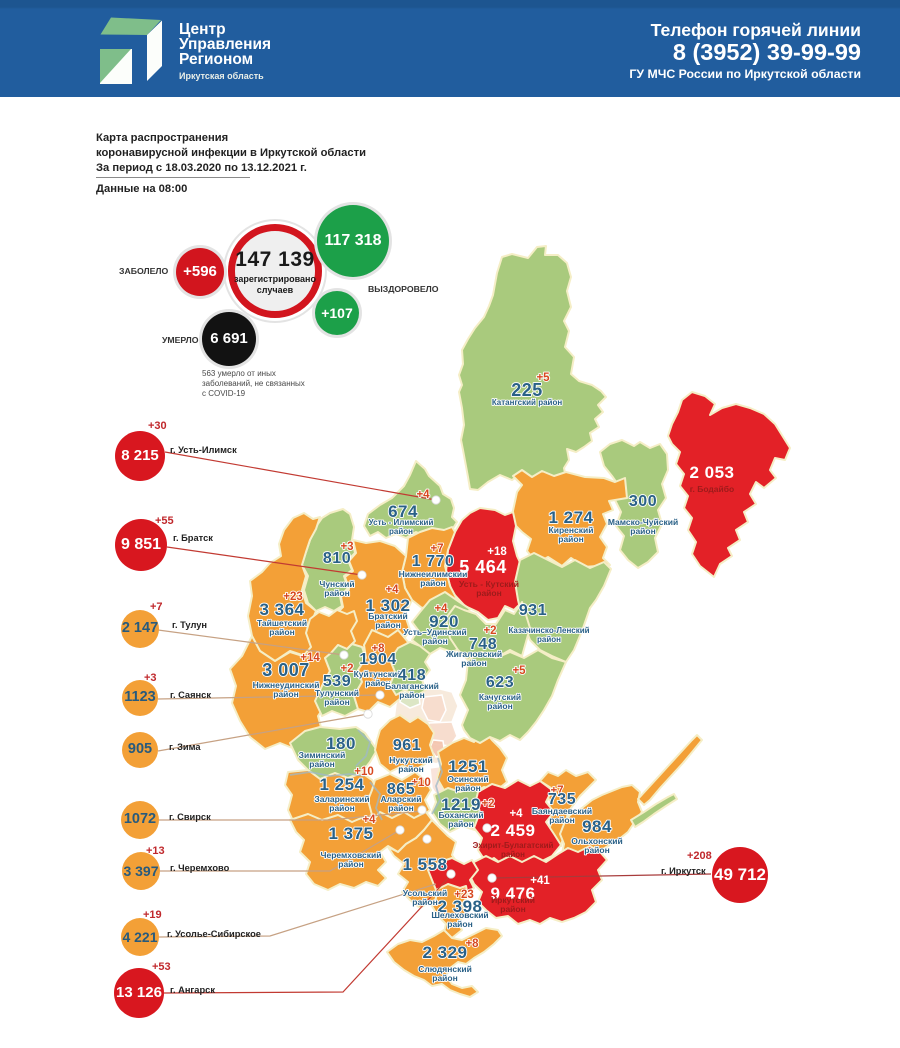  What do you see at coordinates (388, 616) in the screenshot?
I see `svg-text: Братский` at bounding box center [388, 616].